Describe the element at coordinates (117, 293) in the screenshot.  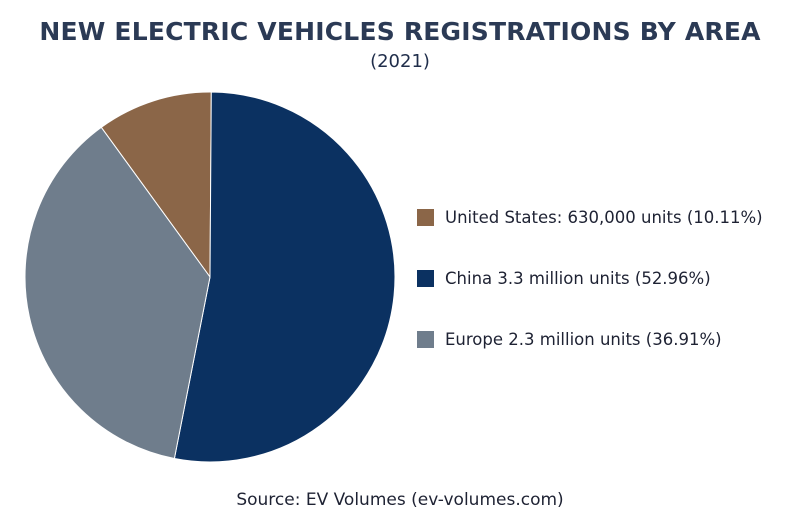
I see `pie-slice-europe` at that location.